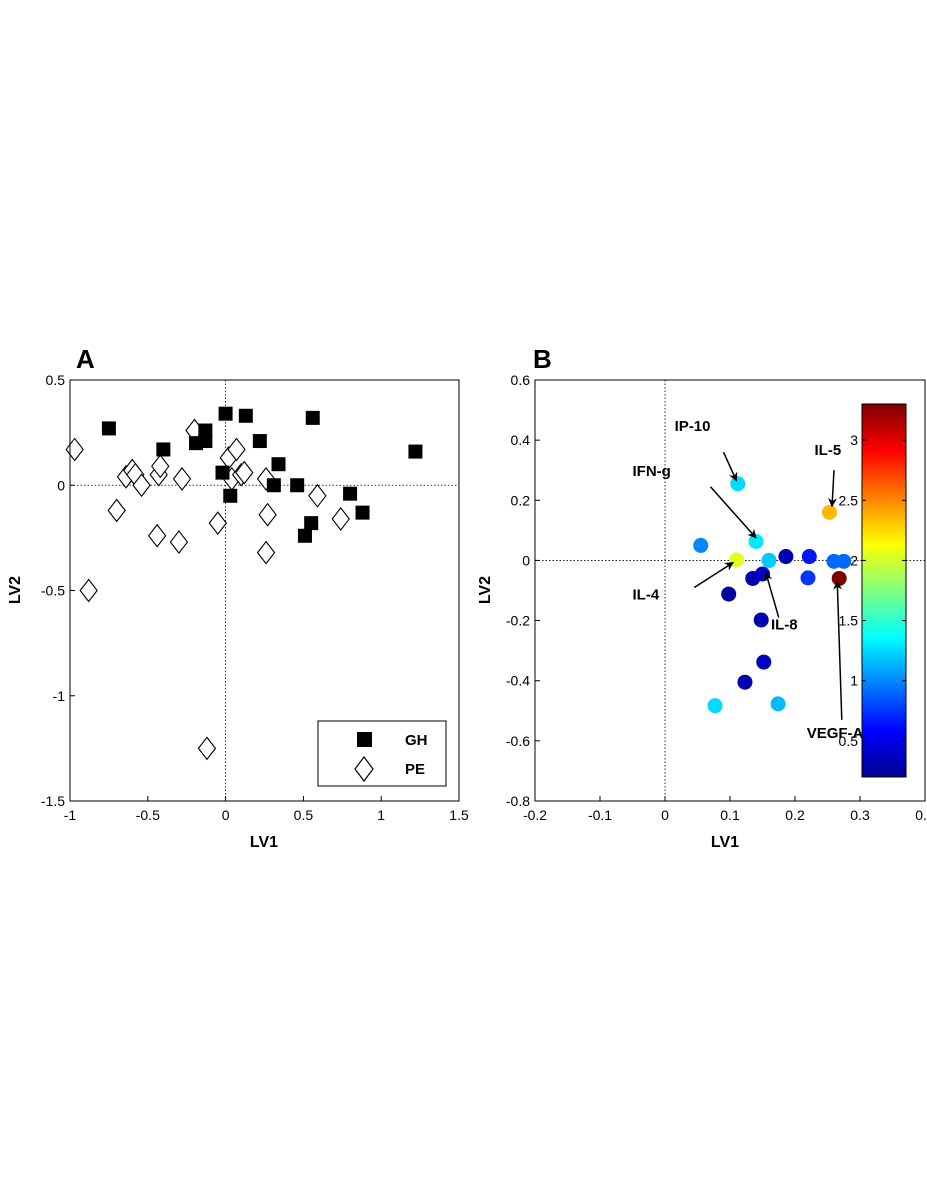  I want to click on x-tick-label: 0.5, so click(304, 815).